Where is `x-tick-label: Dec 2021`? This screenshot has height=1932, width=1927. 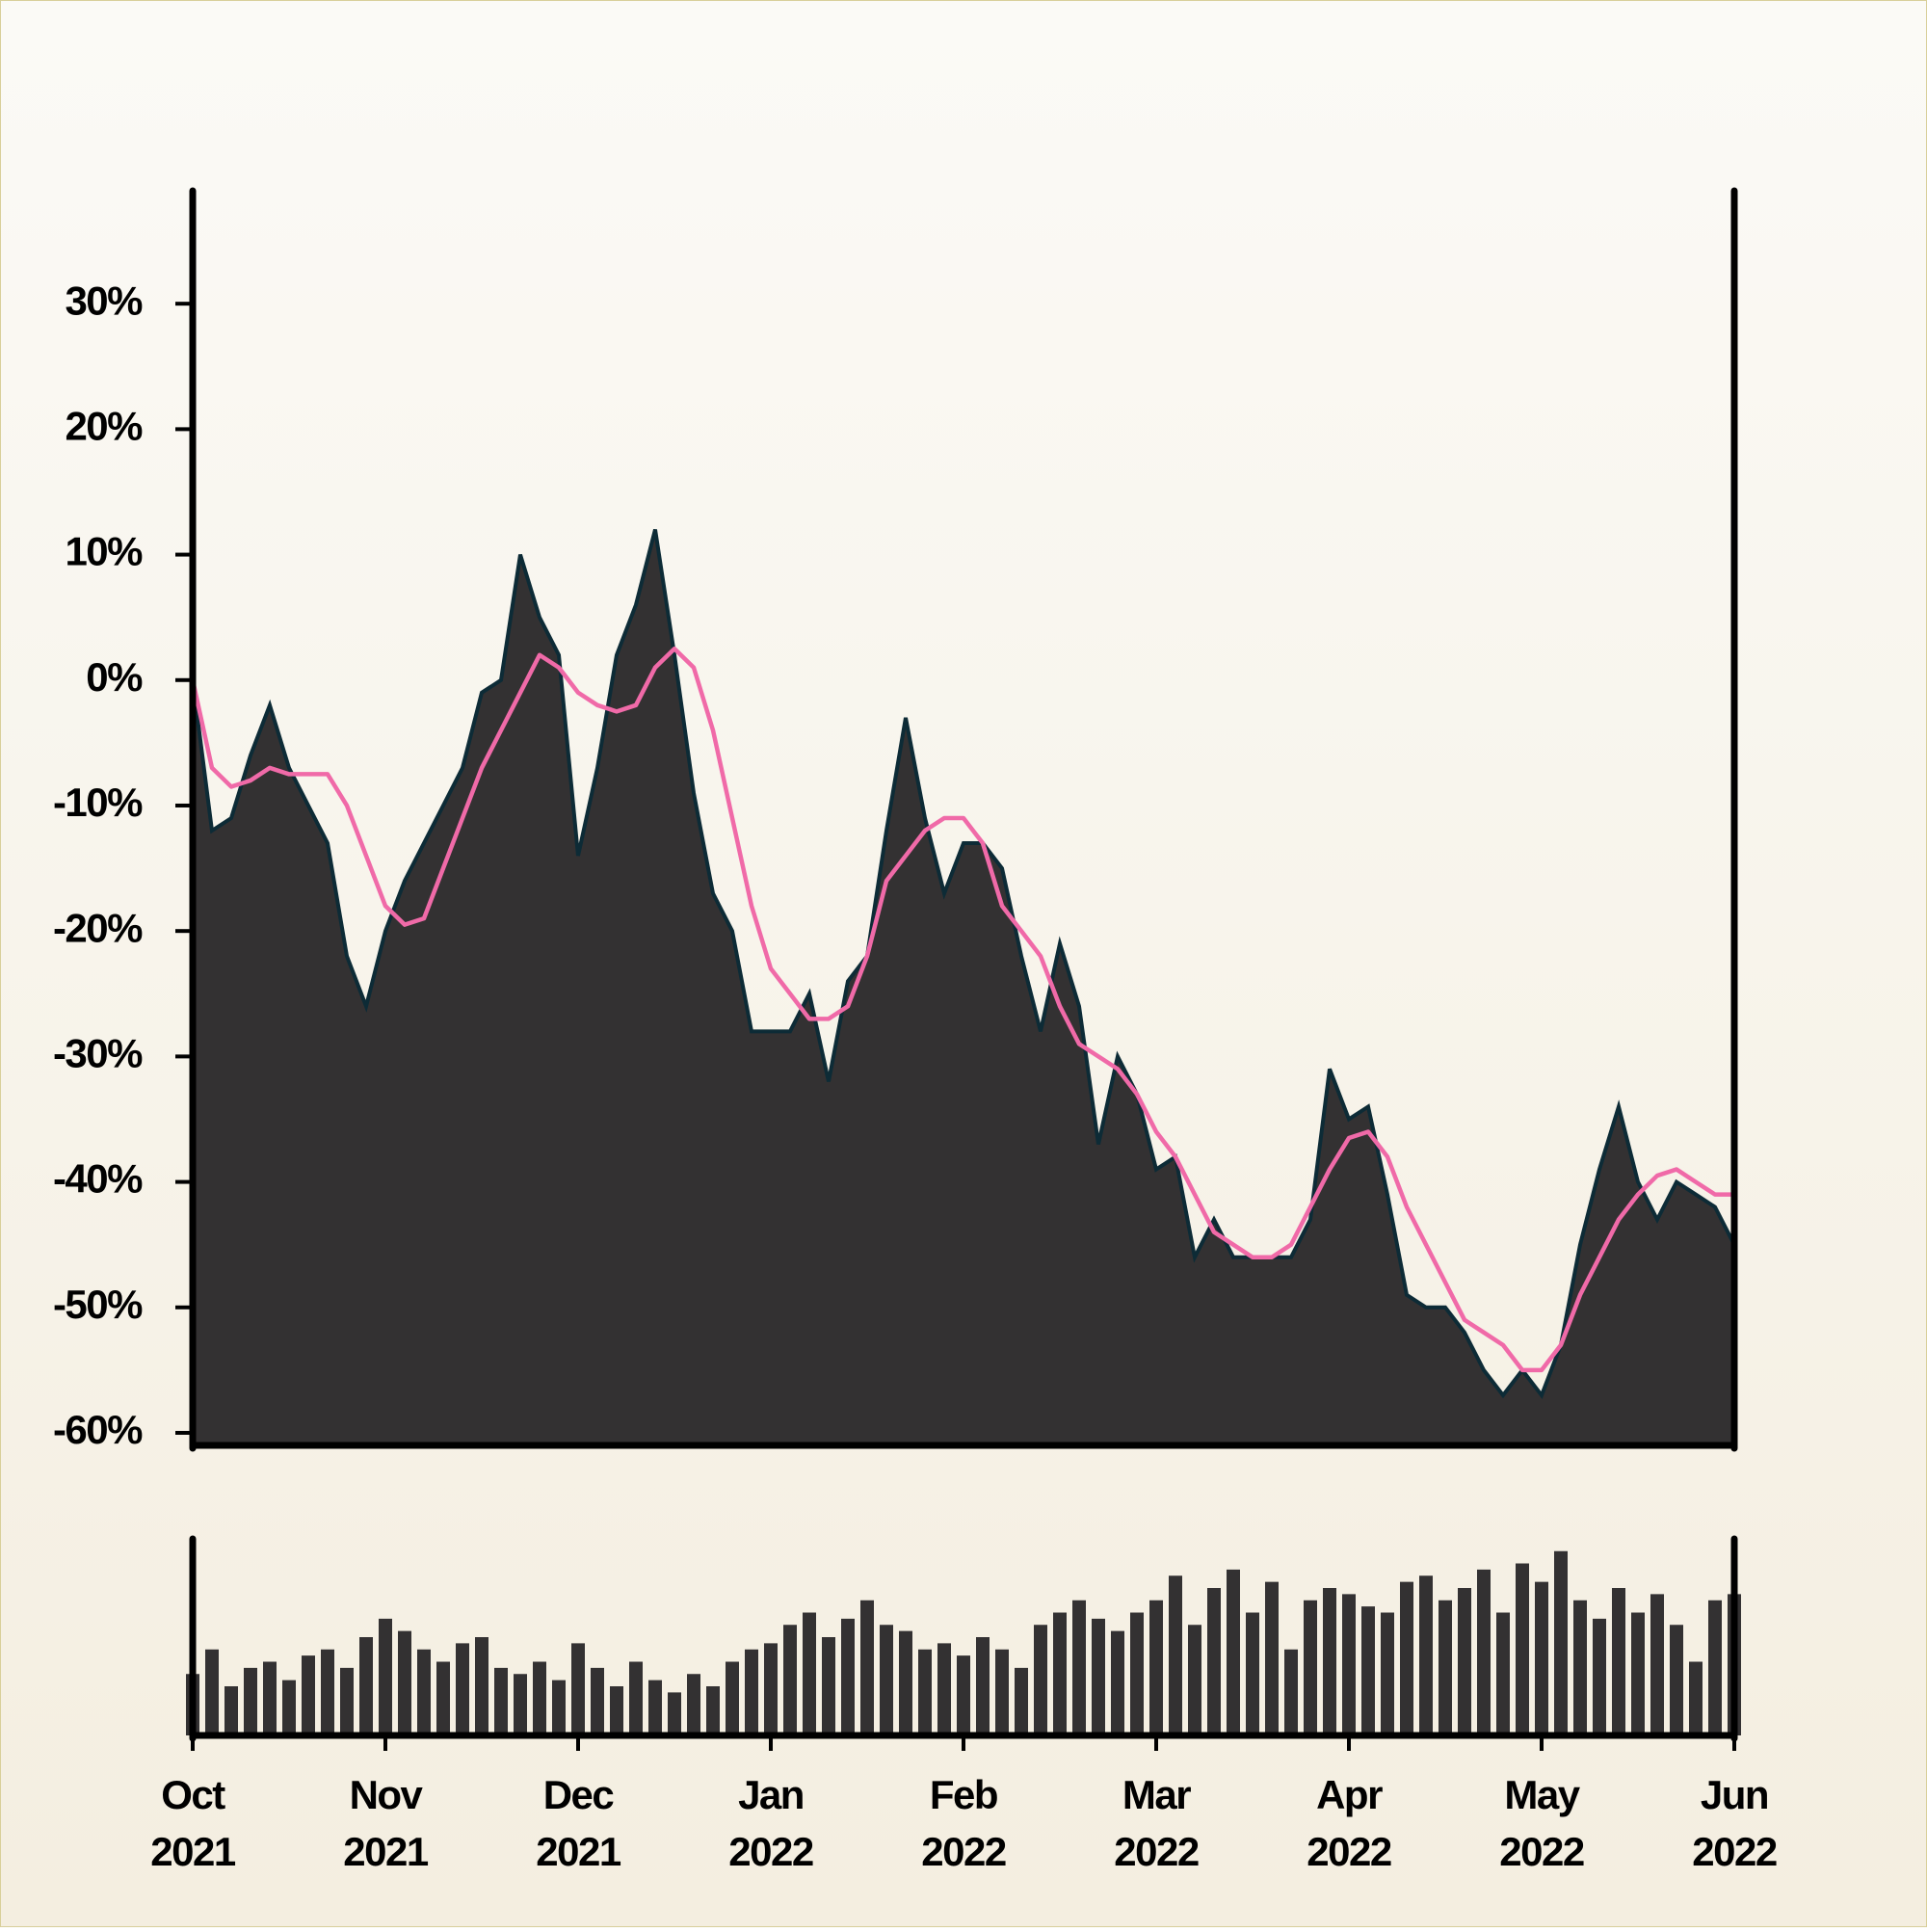 x-tick-label: Dec 2021 is located at coordinates (578, 1823).